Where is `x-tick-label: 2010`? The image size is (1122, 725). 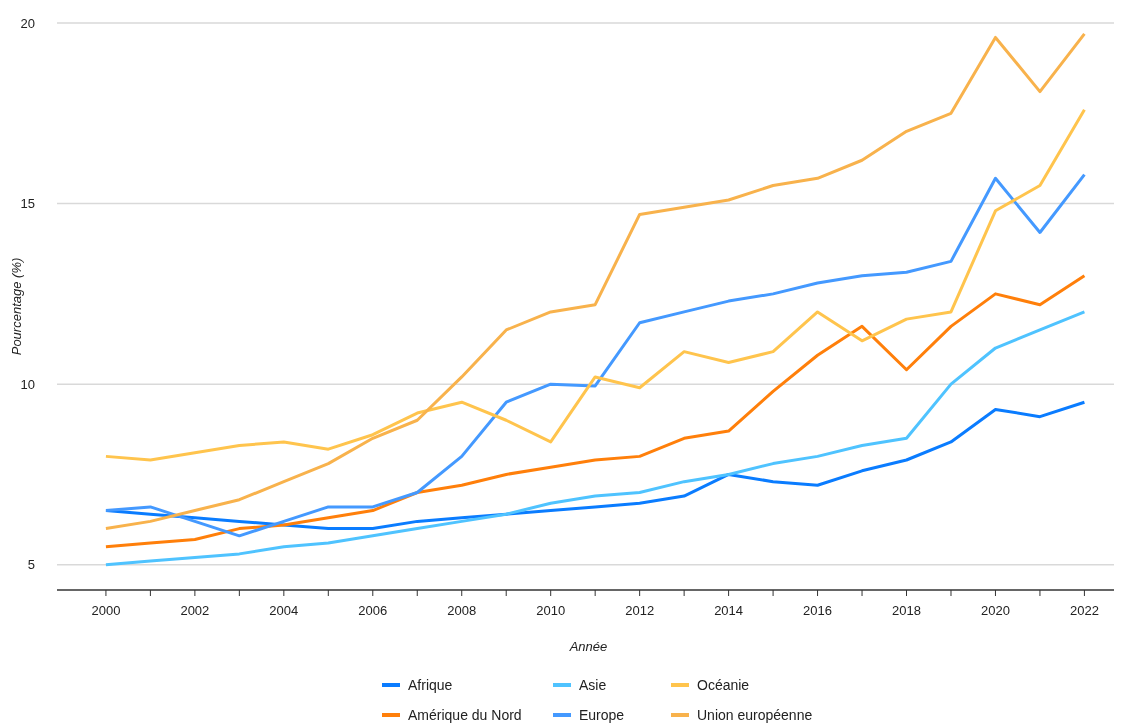
x-tick-label: 2010 is located at coordinates (551, 610).